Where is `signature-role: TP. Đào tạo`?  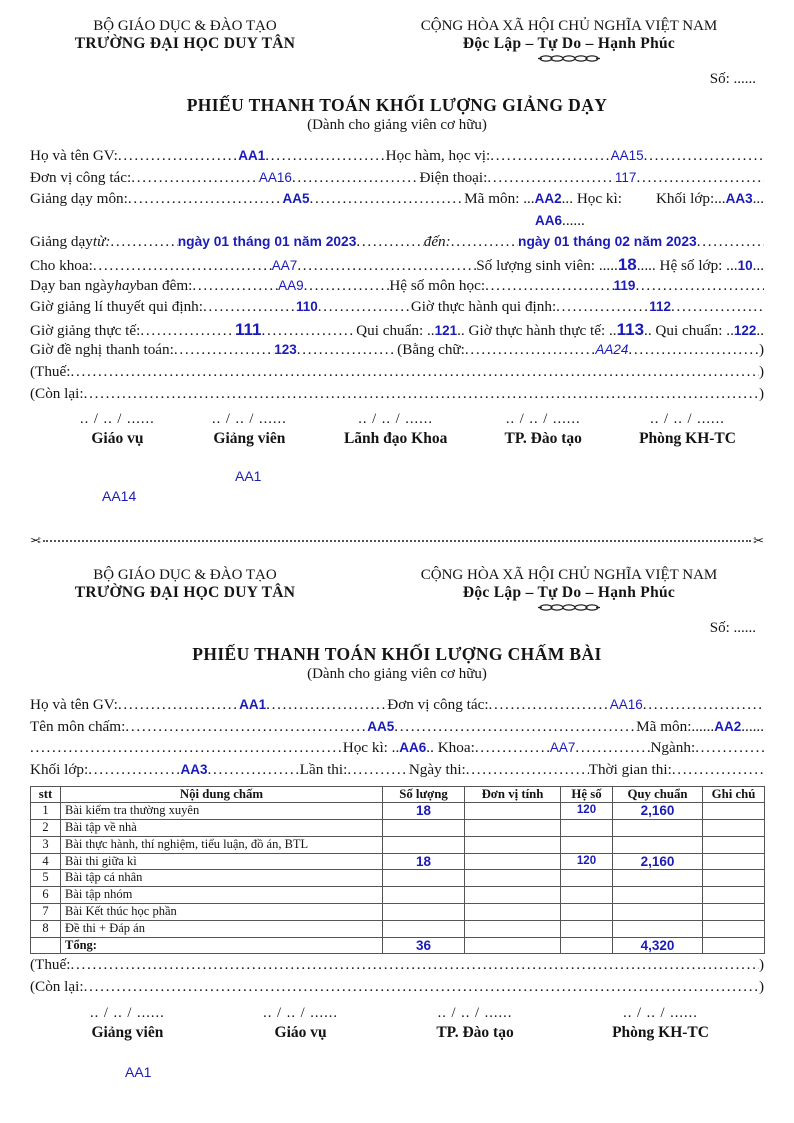 signature-role: TP. Đào tạo is located at coordinates (475, 1032).